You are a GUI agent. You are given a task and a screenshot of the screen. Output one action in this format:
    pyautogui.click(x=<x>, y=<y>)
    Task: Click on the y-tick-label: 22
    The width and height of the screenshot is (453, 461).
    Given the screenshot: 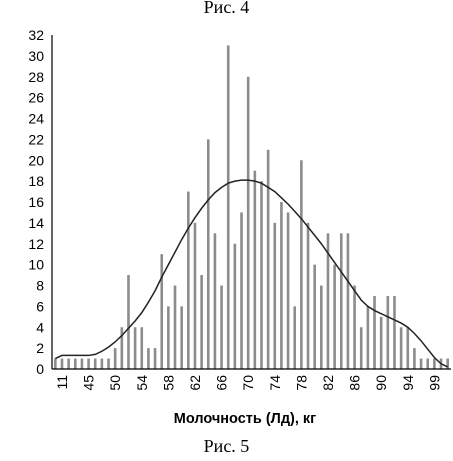 What is the action you would take?
    pyautogui.click(x=36, y=139)
    